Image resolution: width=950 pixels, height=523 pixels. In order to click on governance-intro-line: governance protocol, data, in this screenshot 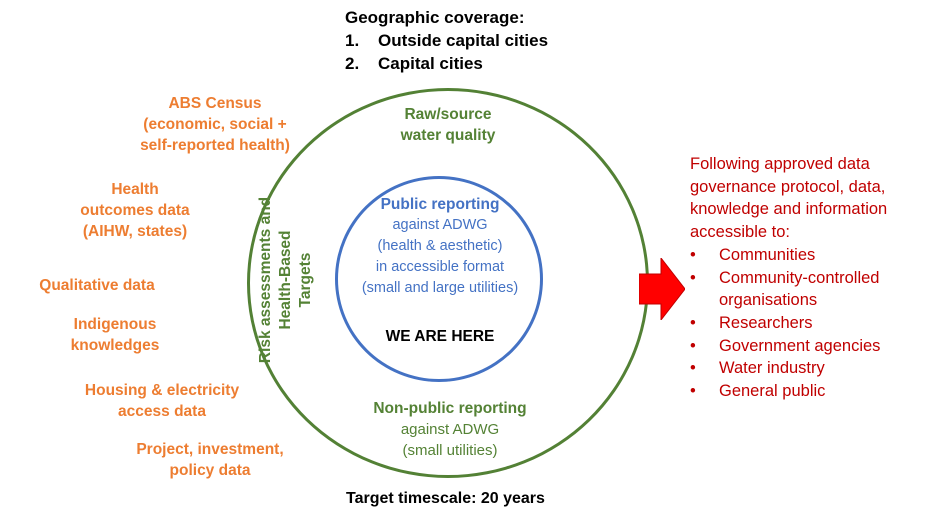, I will do `click(788, 186)`.